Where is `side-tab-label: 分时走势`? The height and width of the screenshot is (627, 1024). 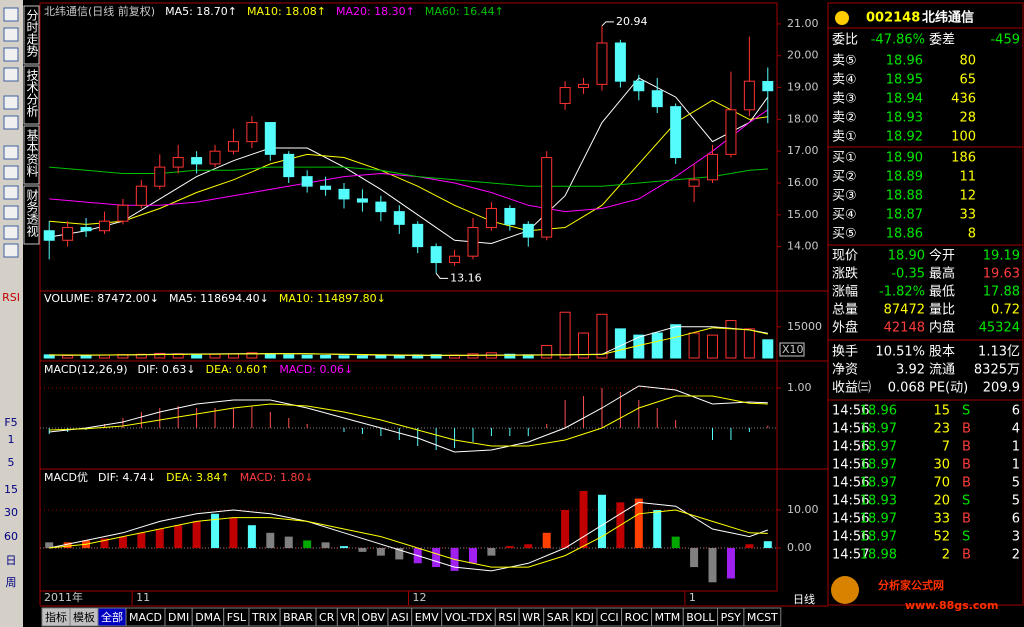 side-tab-label: 分时走势 is located at coordinates (32, 33).